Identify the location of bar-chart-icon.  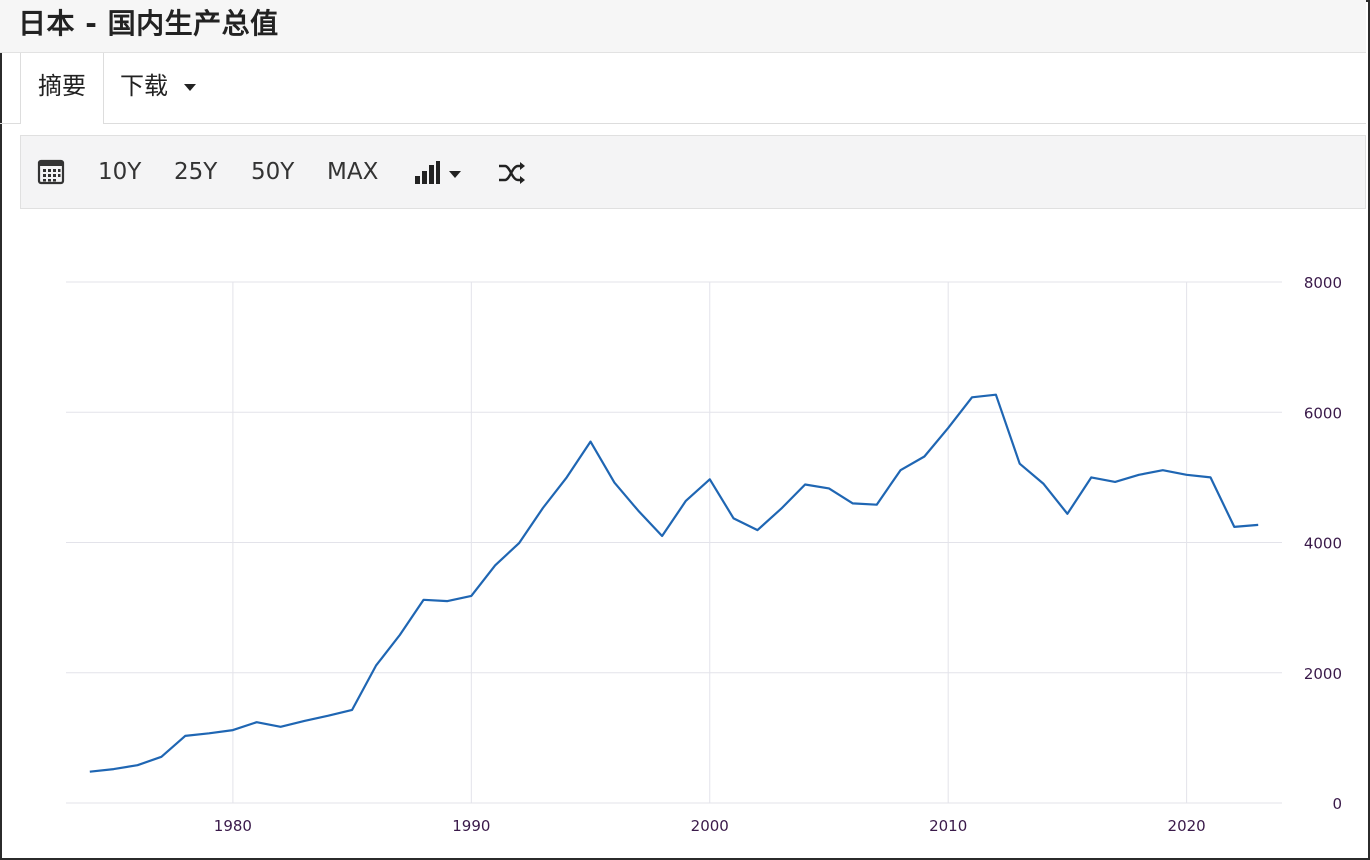
(427, 172).